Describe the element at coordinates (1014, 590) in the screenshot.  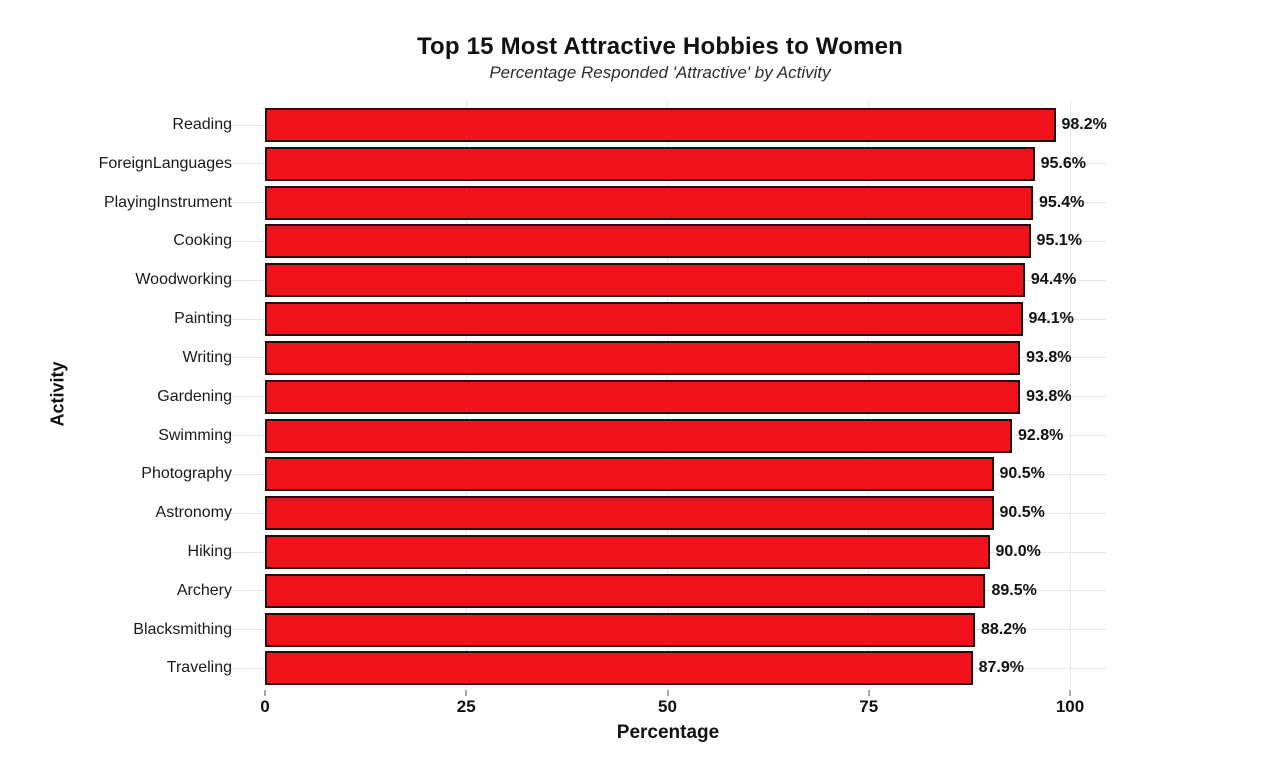
I see `bar-value-label: 89.5%` at that location.